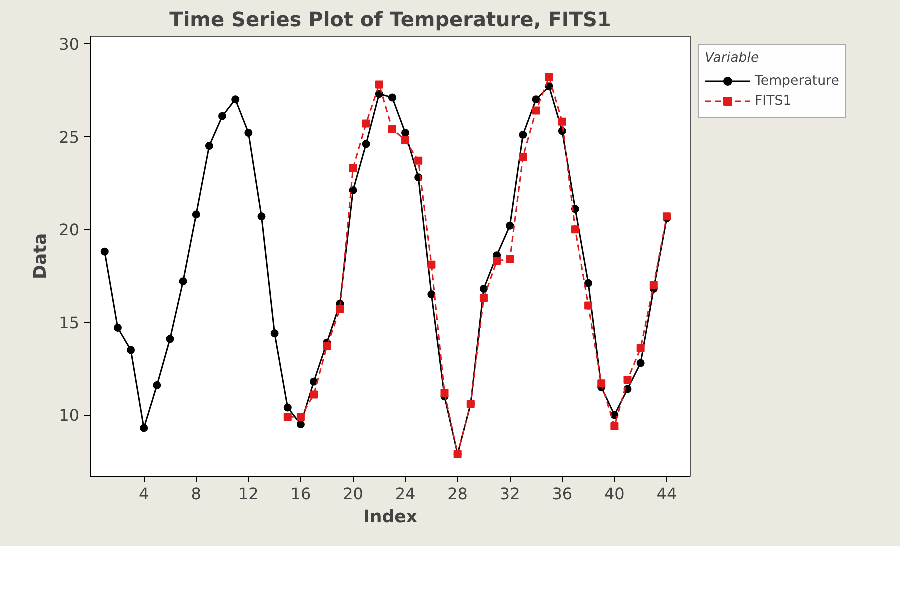 This screenshot has height=610, width=900. Describe the element at coordinates (69, 44) in the screenshot. I see `y-tick-label: 30` at that location.